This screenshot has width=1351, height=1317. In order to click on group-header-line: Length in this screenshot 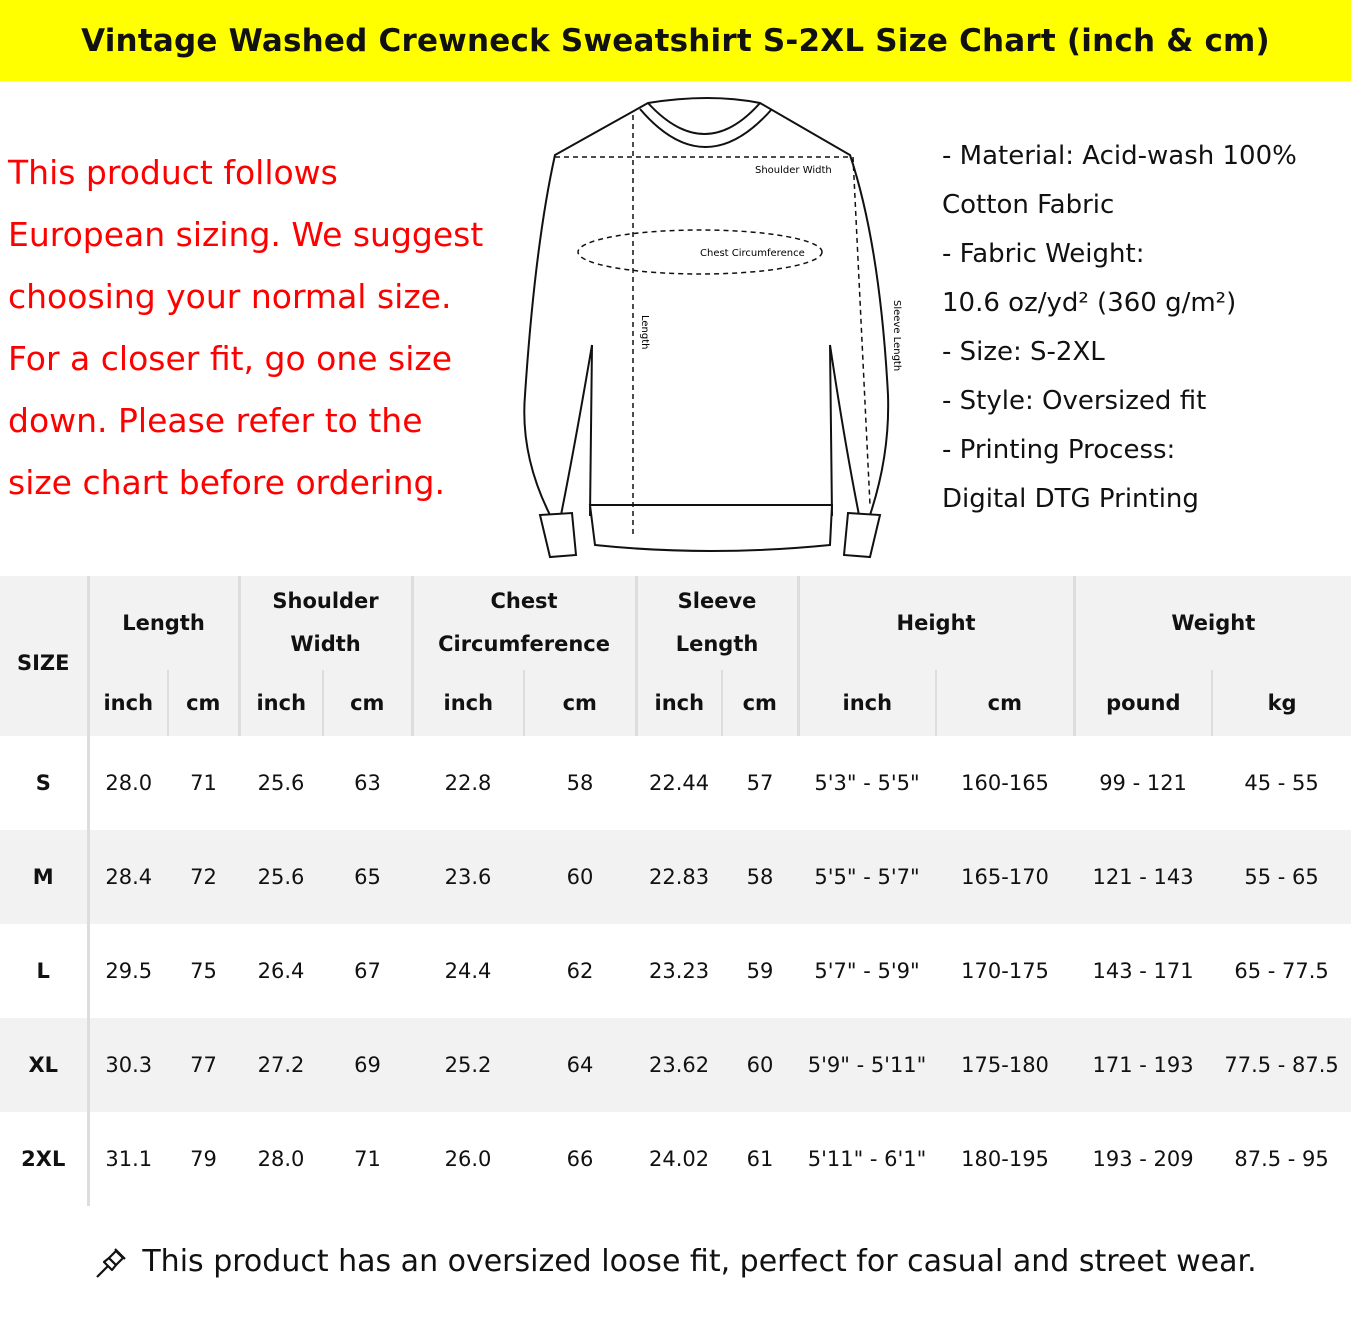, I will do `click(163, 622)`.